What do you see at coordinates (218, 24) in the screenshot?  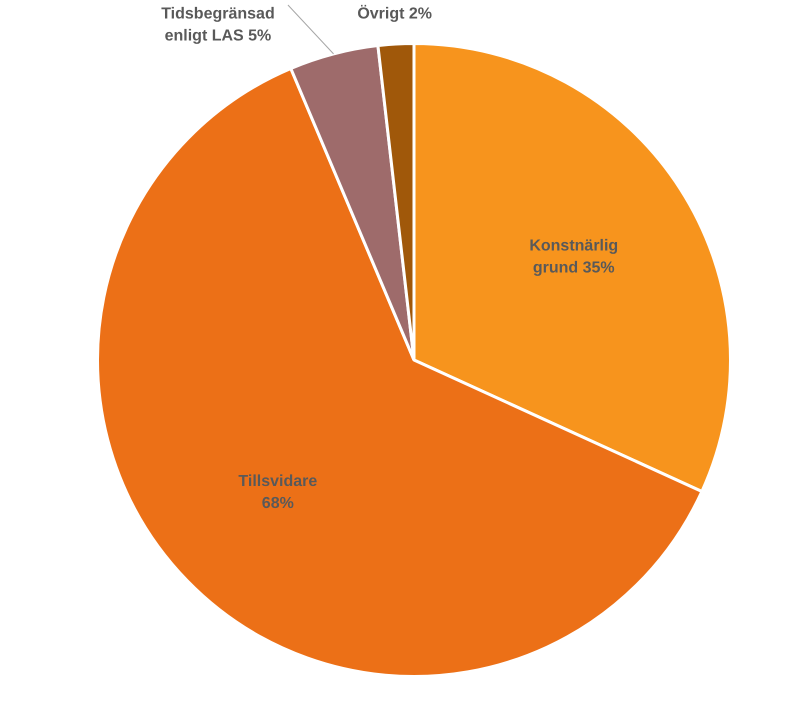 I see `slice-label: Tidsbegränsad enligt LAS 5%` at bounding box center [218, 24].